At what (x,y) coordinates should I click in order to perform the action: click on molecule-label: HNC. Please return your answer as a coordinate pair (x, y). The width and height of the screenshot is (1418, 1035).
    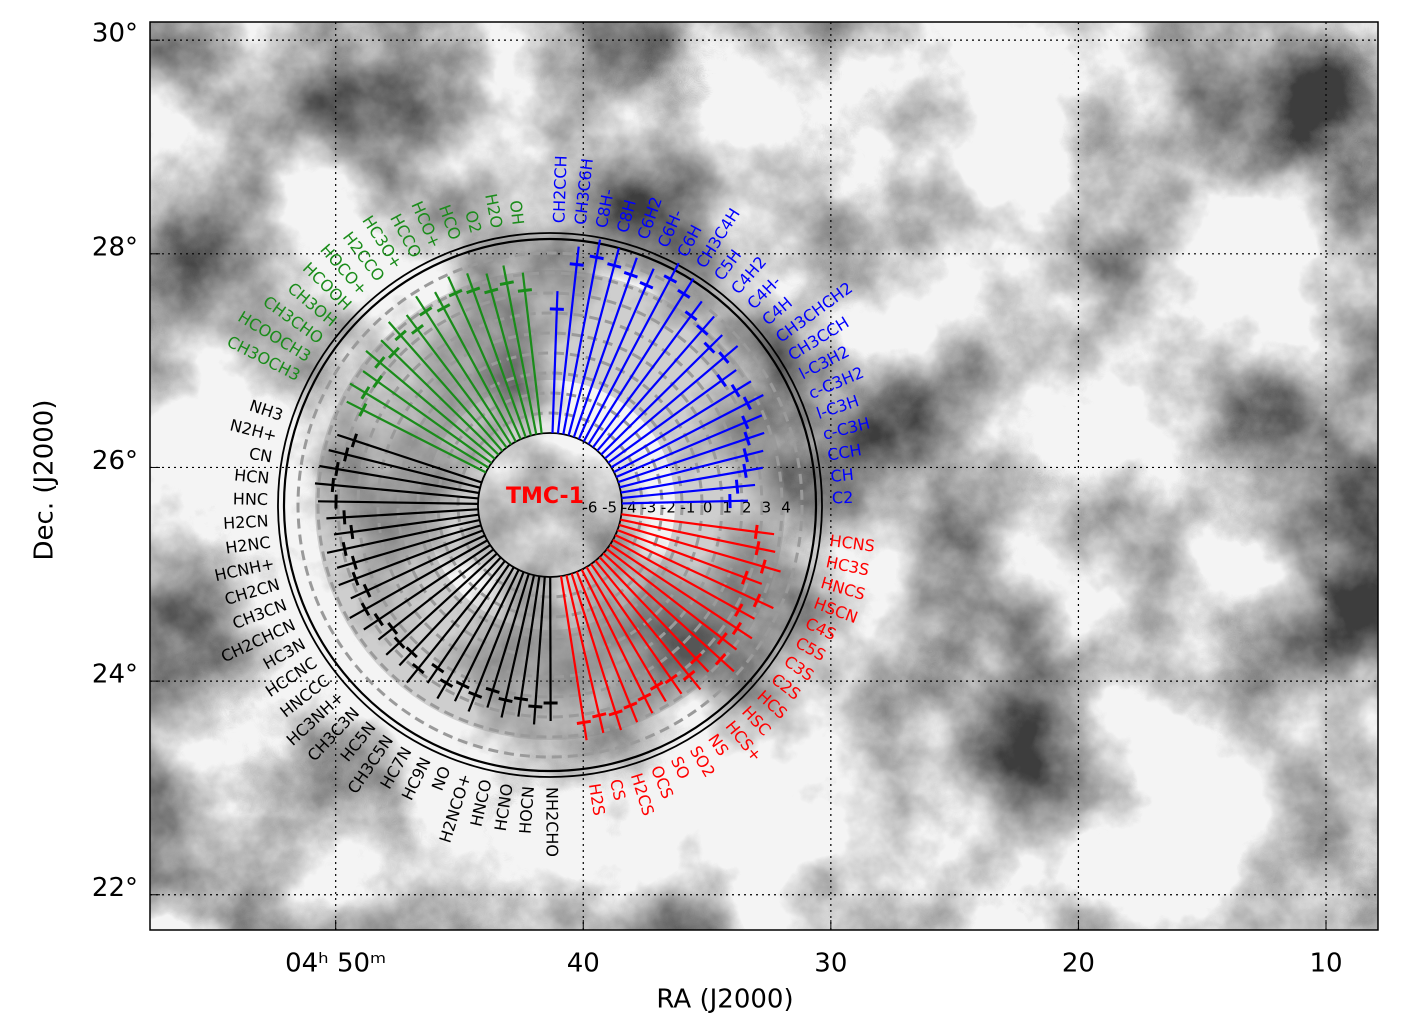
    Looking at the image, I should click on (250, 499).